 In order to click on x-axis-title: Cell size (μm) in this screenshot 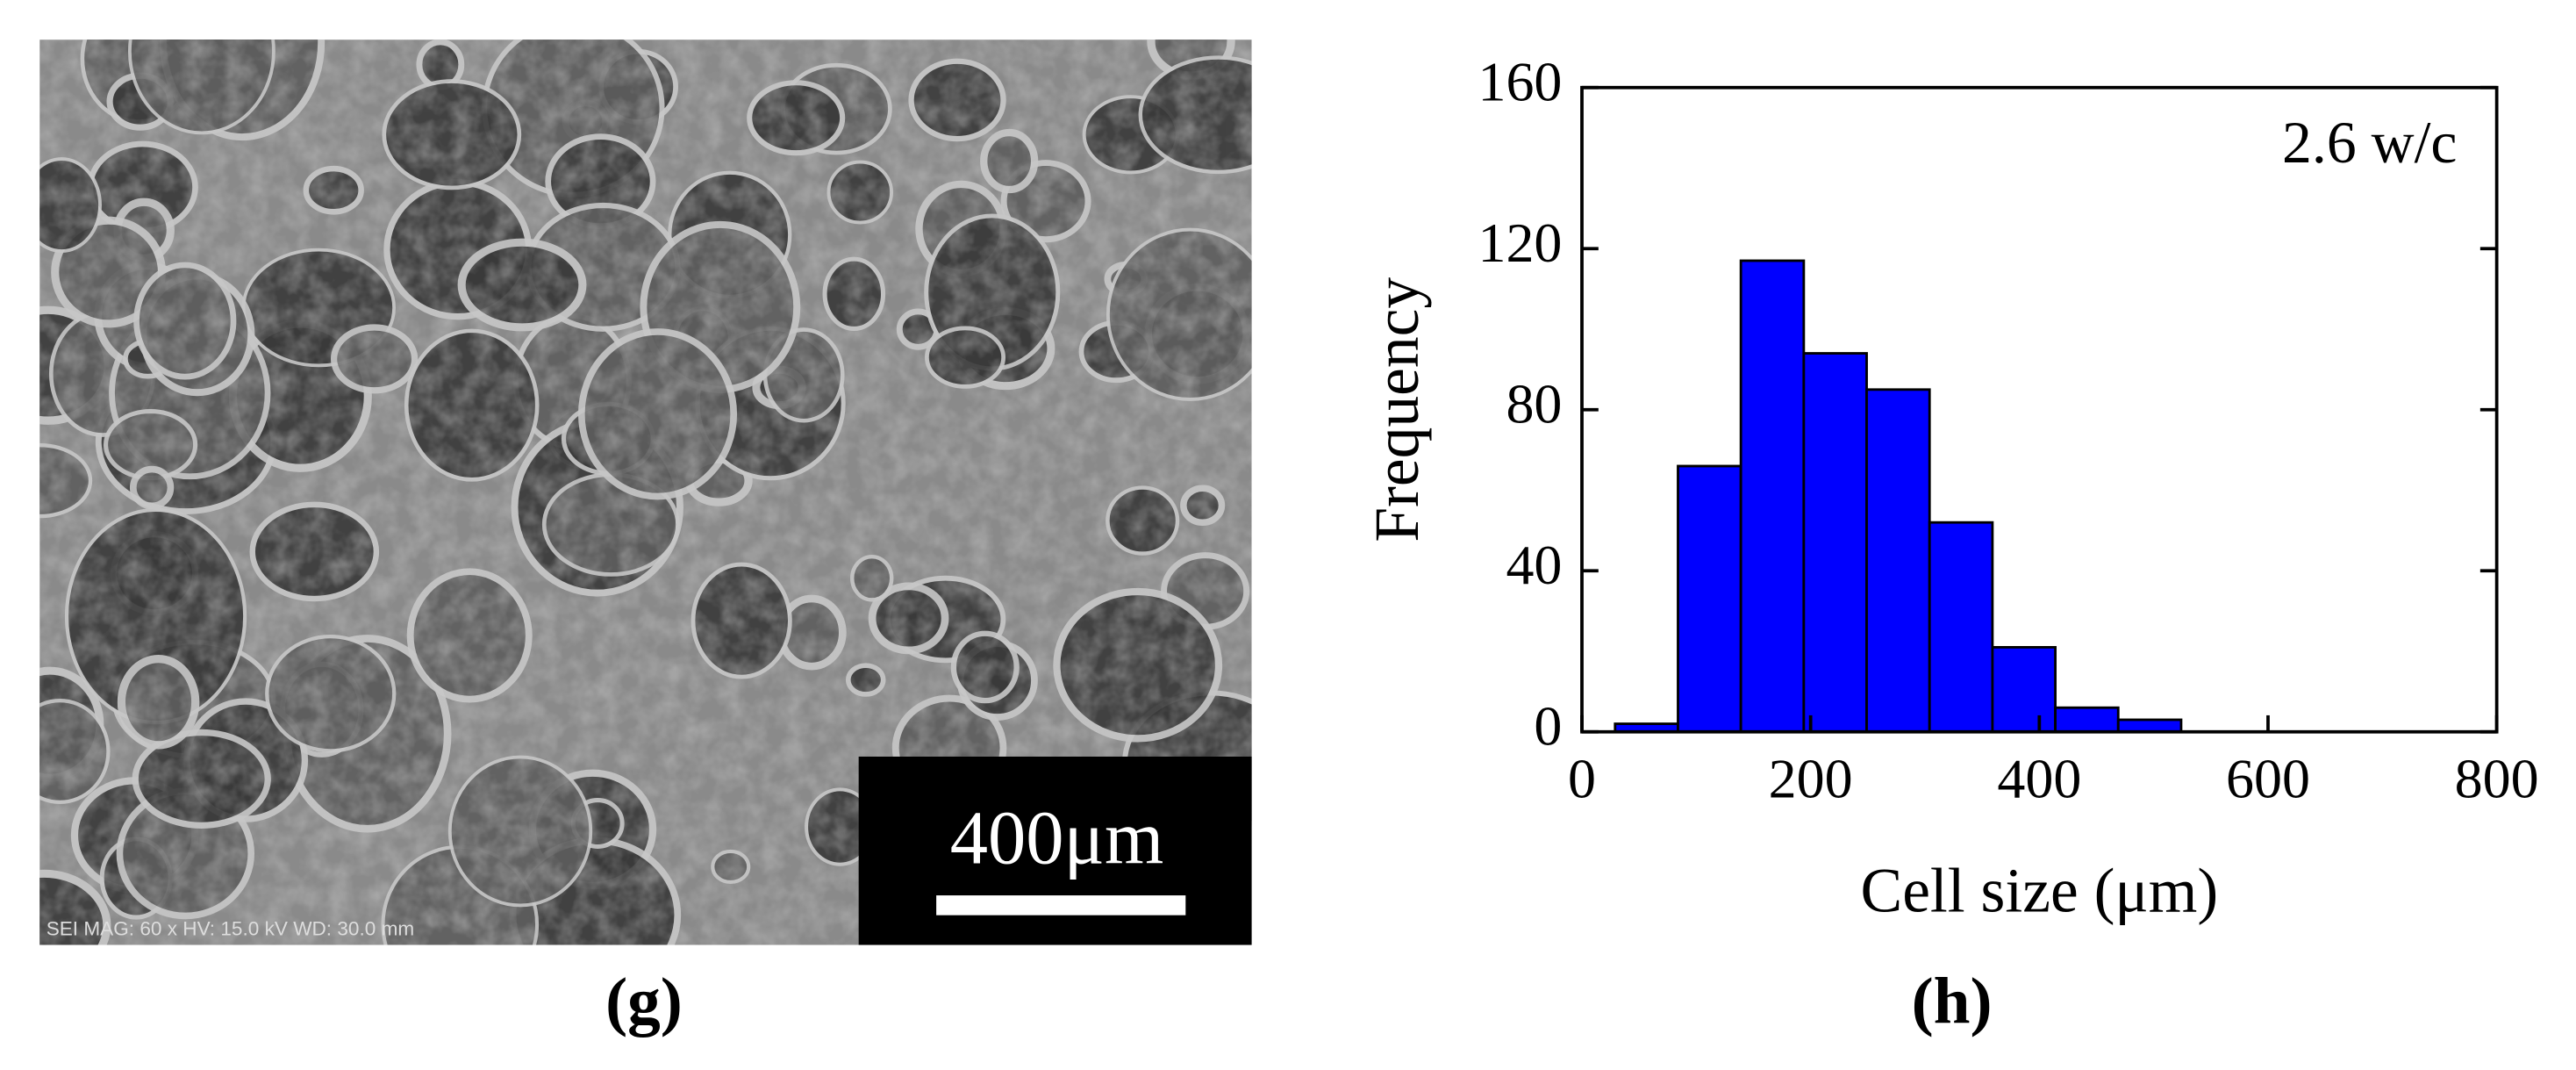, I will do `click(2040, 890)`.